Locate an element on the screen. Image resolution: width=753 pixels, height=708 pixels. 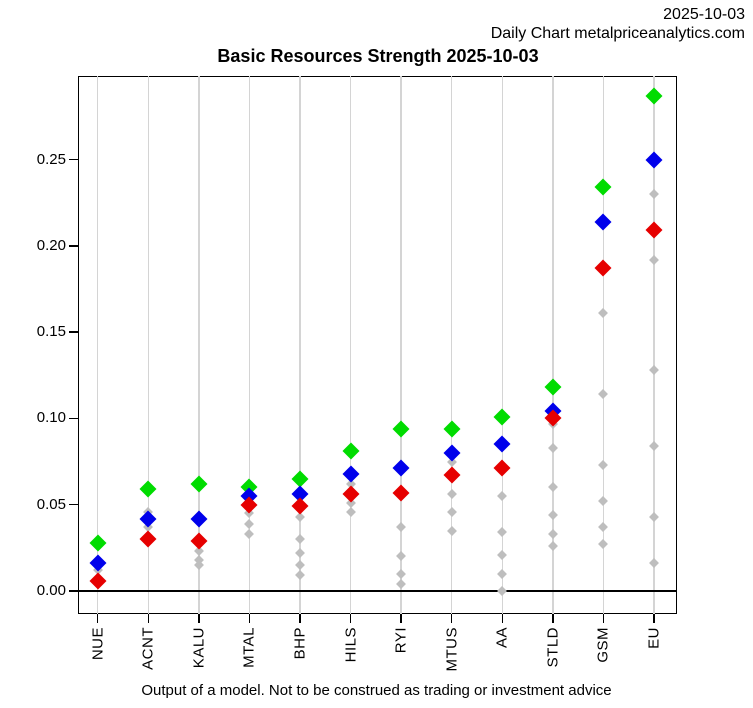
x-axis-label: MTAL is located at coordinates (249, 647).